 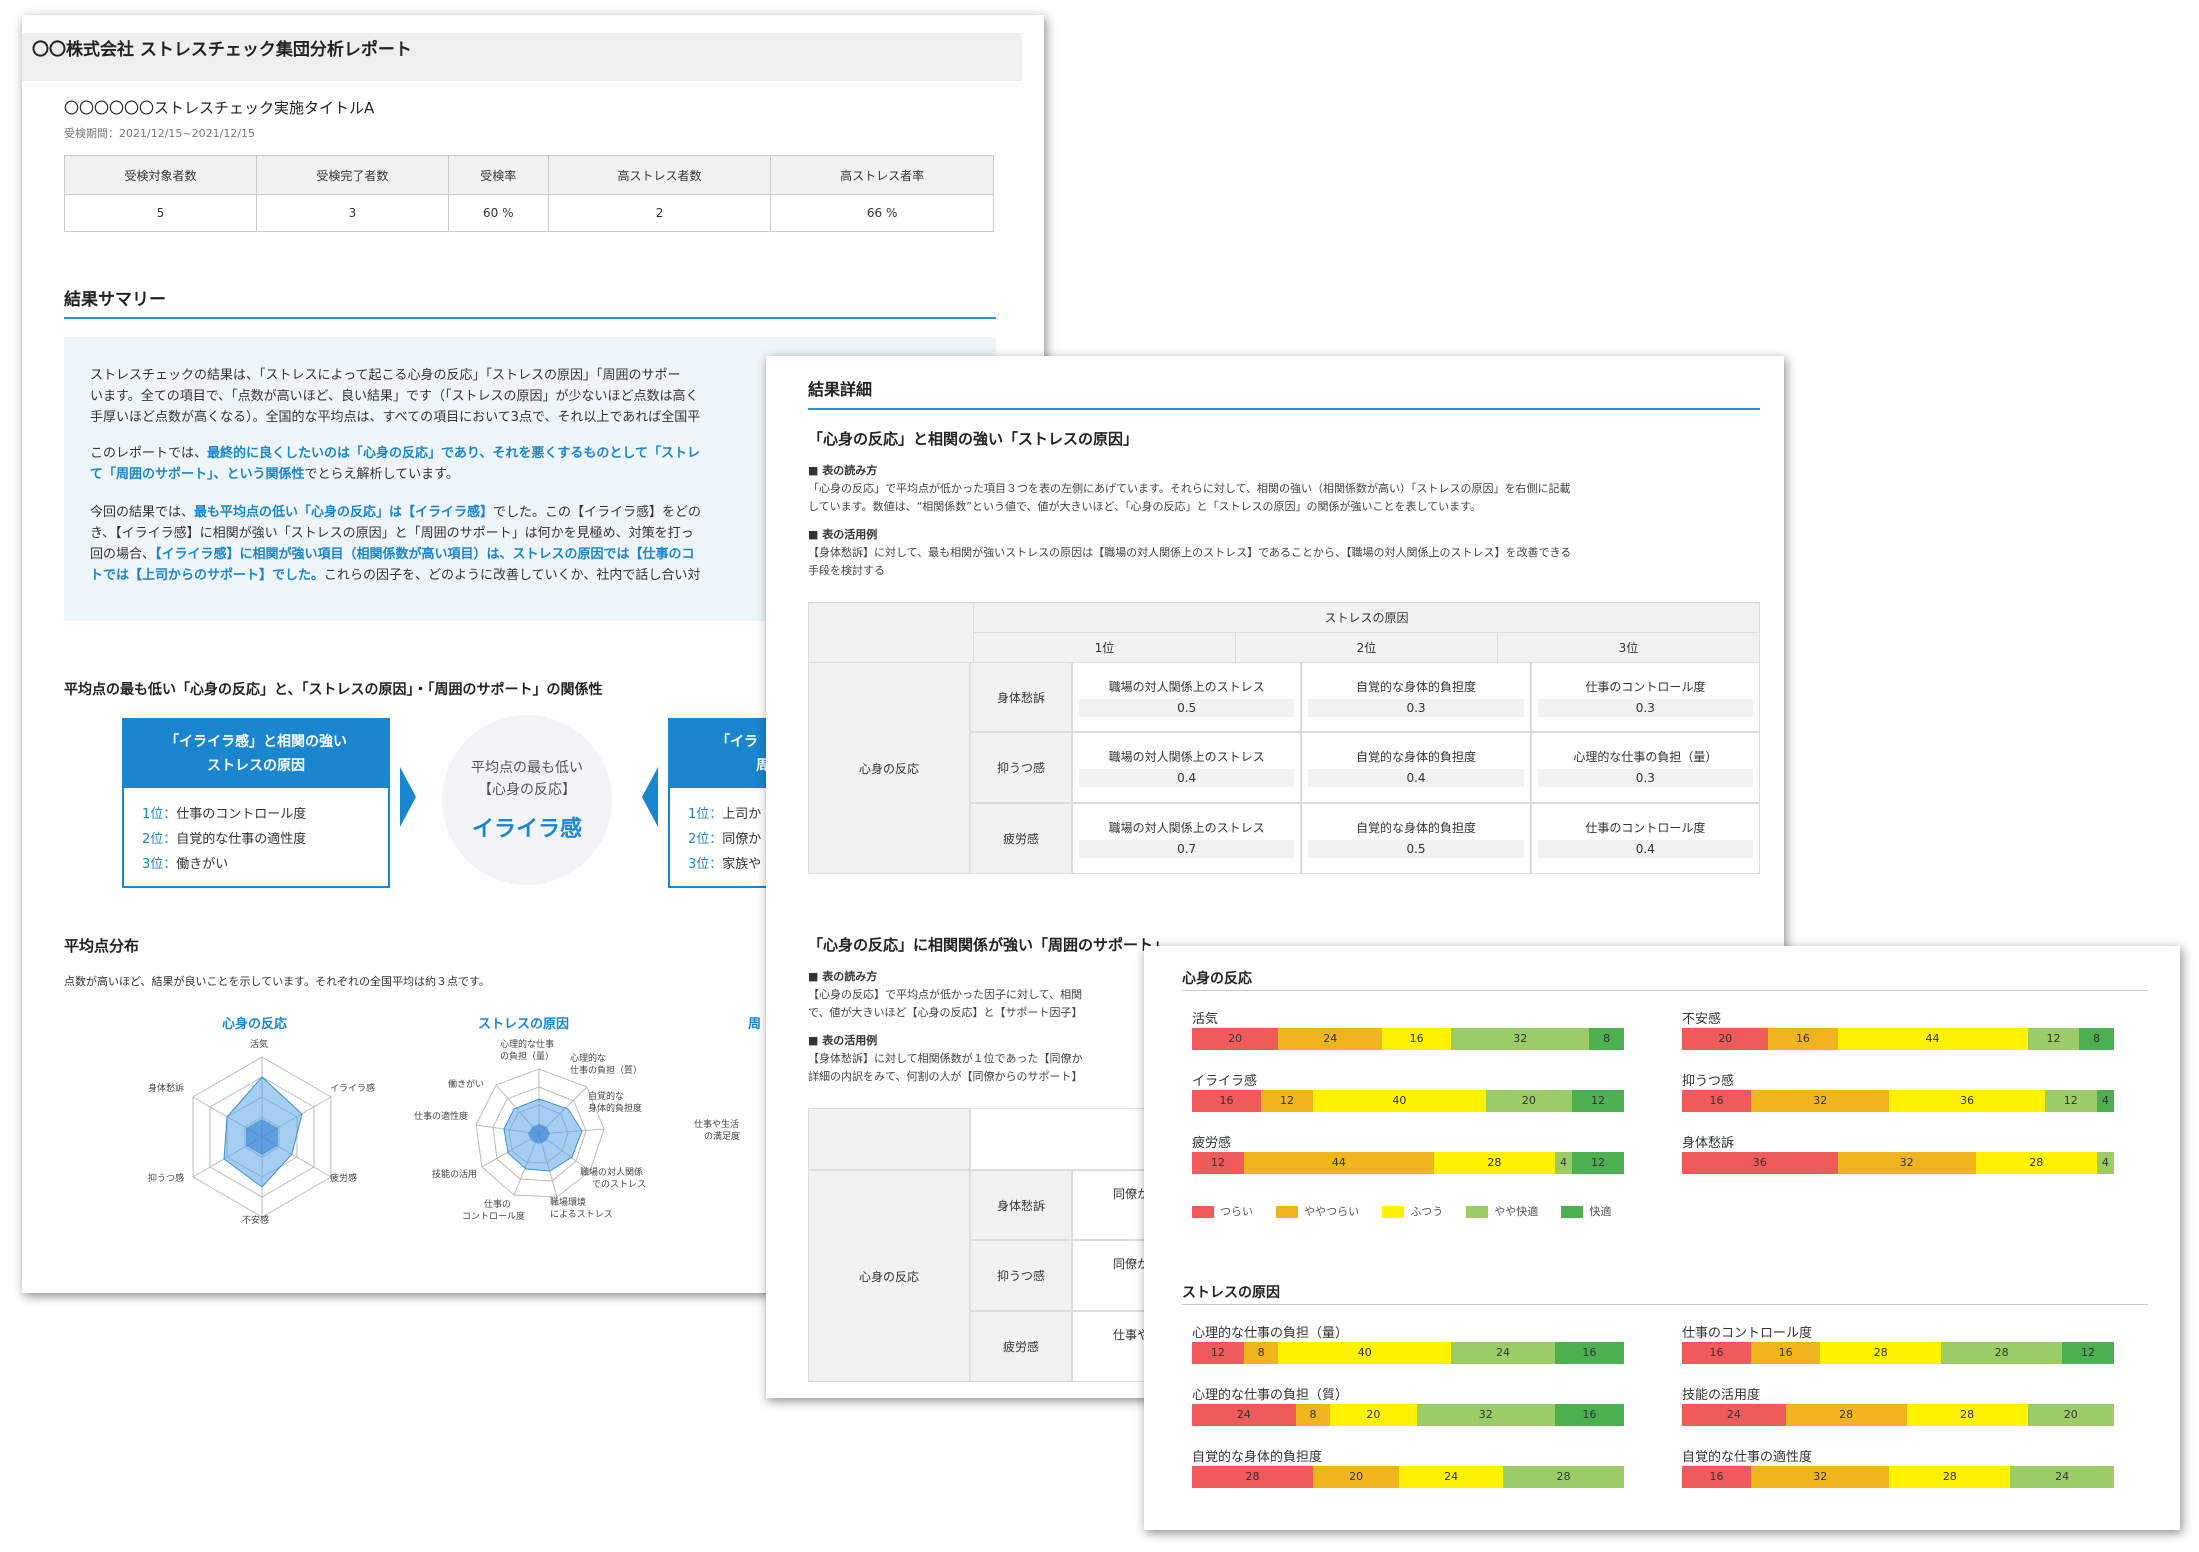 I want to click on bar-segment: 44, so click(x=1932, y=1039).